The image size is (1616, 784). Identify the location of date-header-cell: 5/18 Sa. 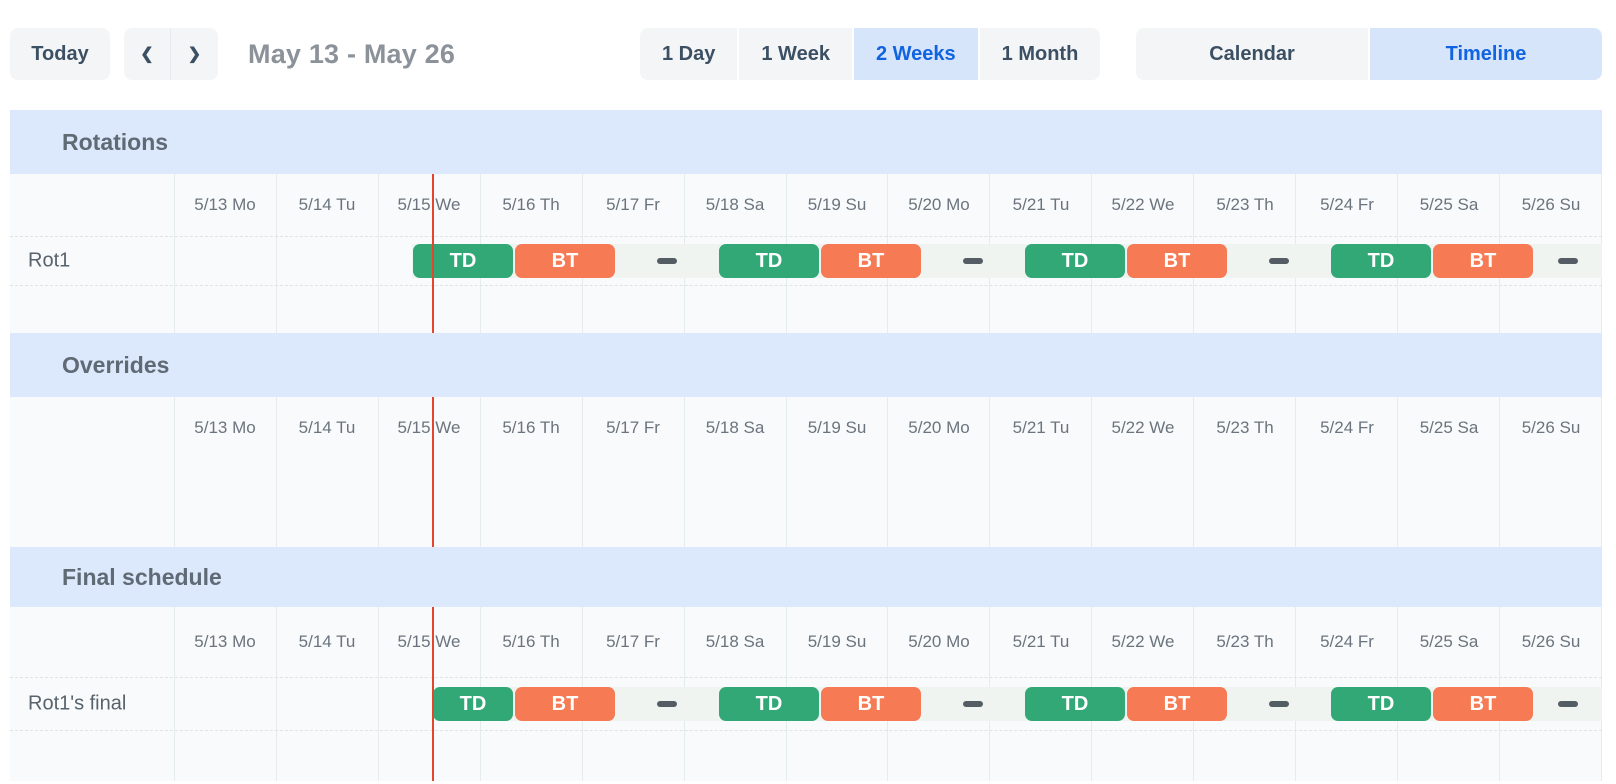
(735, 204).